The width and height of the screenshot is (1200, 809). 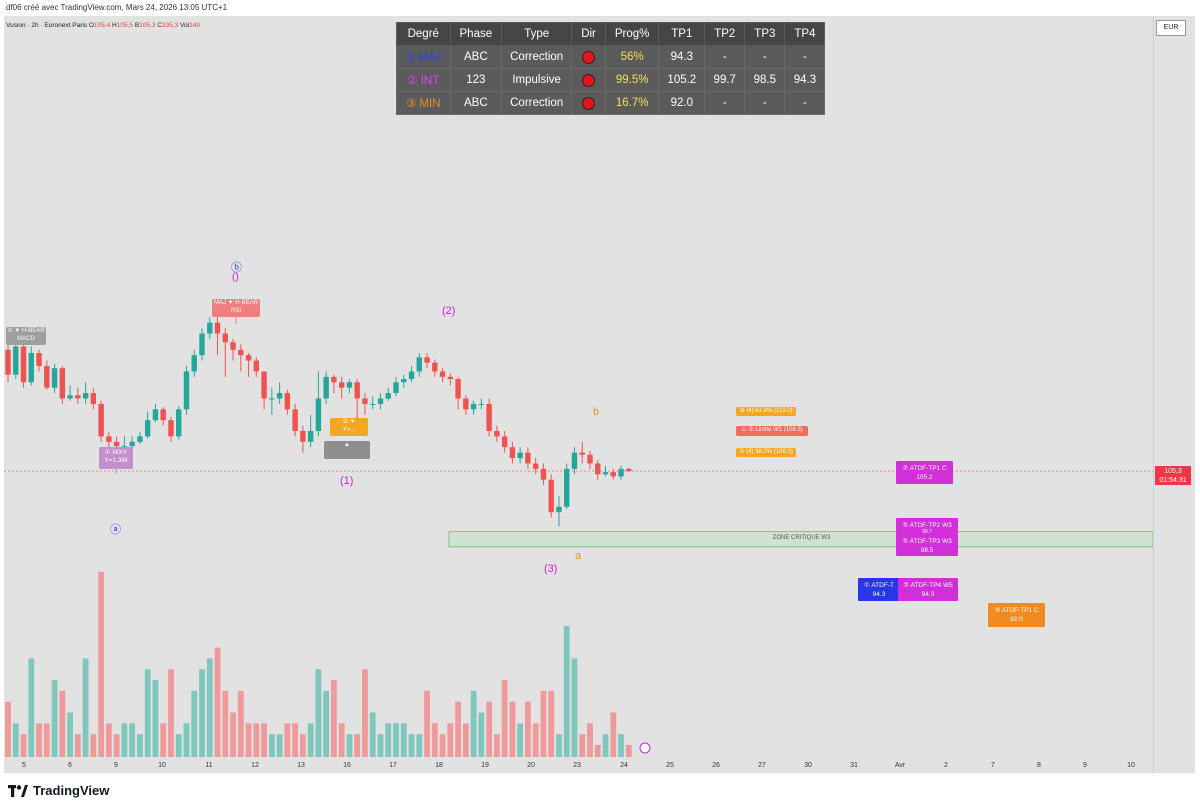 I want to click on time-tick-label: 24, so click(x=624, y=765).